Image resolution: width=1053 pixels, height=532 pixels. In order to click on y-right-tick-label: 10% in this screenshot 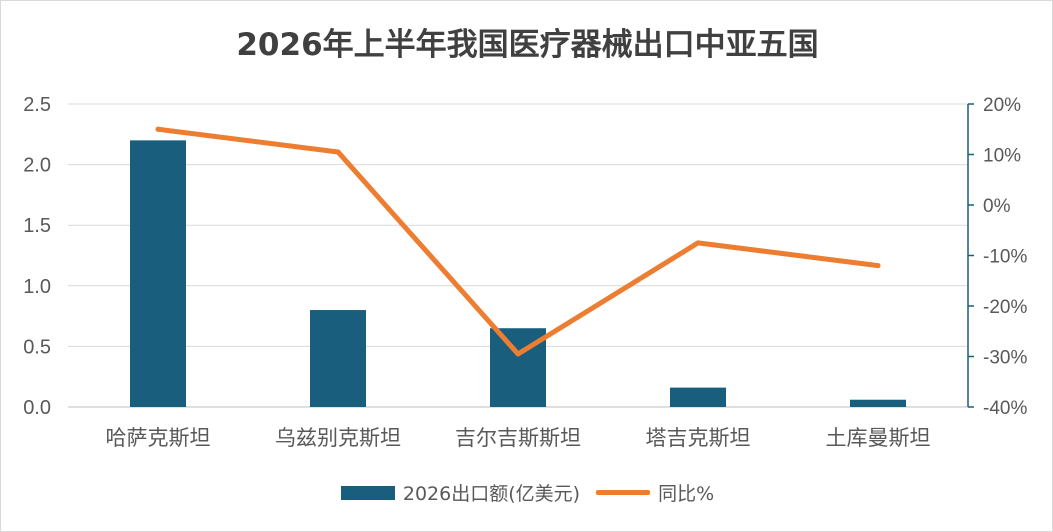, I will do `click(1002, 156)`.